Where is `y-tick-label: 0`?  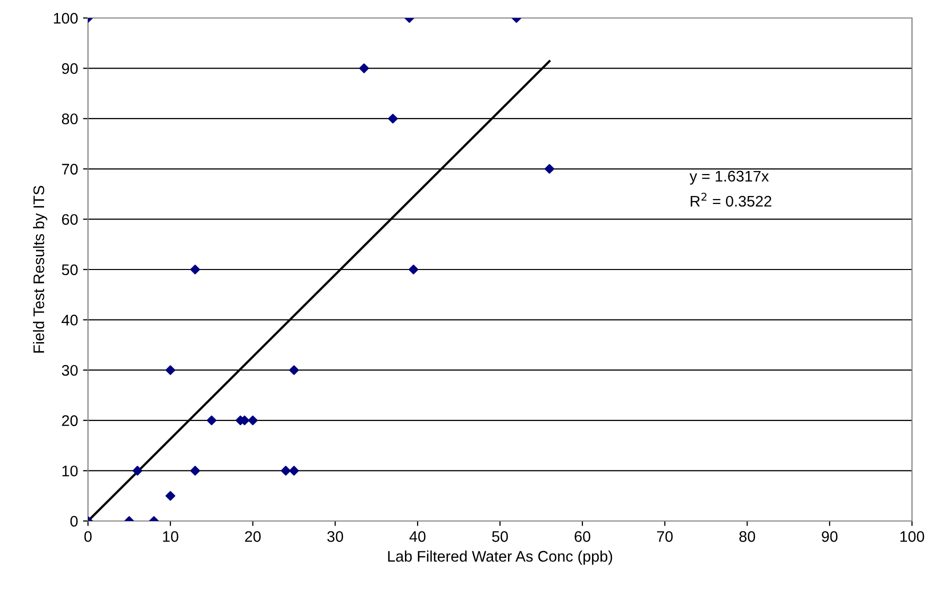 y-tick-label: 0 is located at coordinates (74, 521).